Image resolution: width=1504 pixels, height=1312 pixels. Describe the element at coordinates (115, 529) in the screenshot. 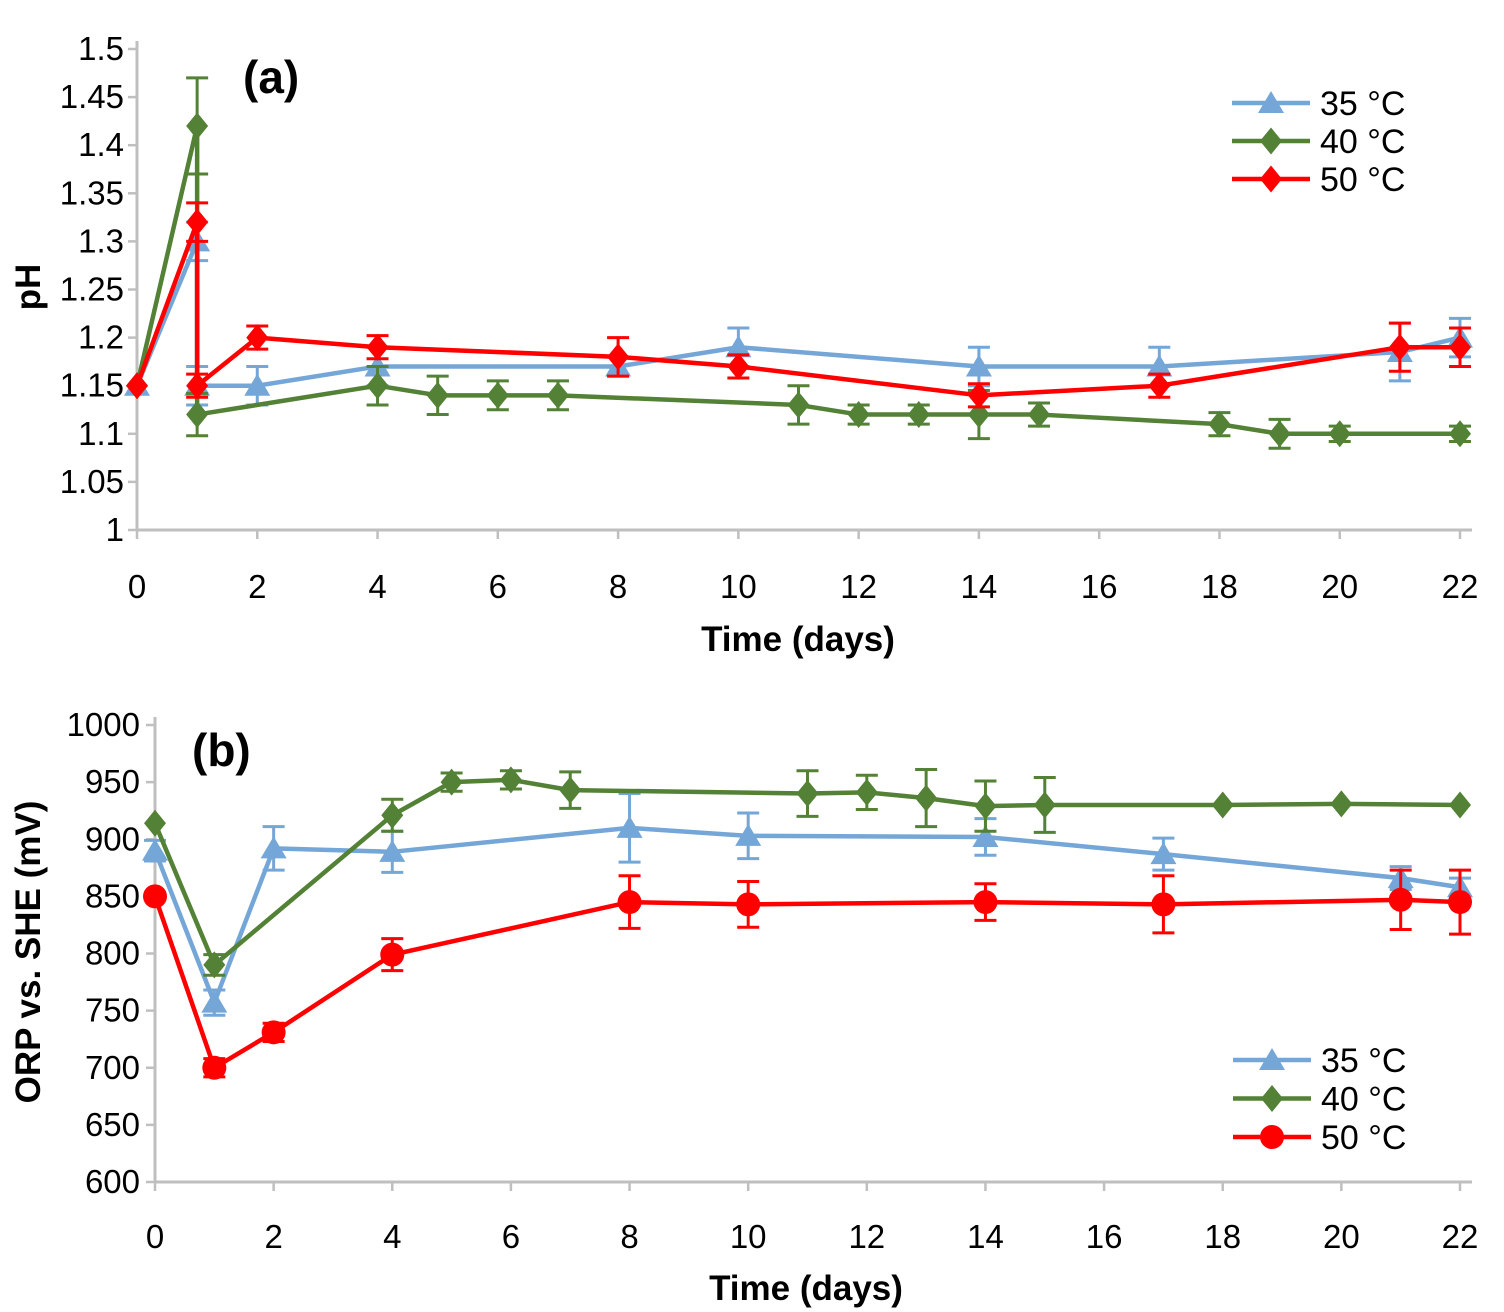

I see `y-tick-label-a: 1` at that location.